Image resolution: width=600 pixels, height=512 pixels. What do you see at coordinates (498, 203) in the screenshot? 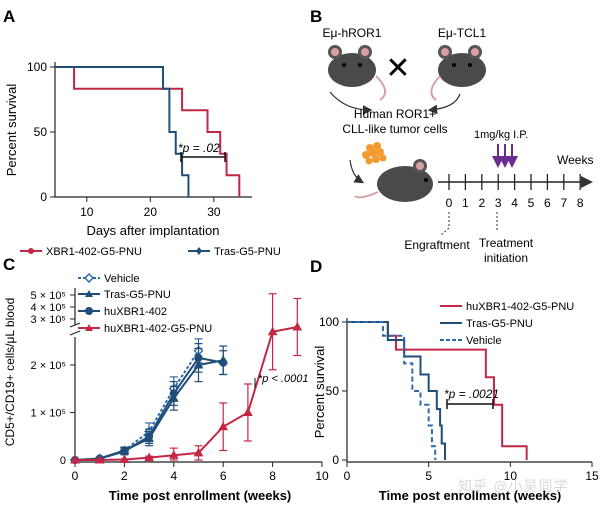
I see `b-timeline-tick-label: 3` at bounding box center [498, 203].